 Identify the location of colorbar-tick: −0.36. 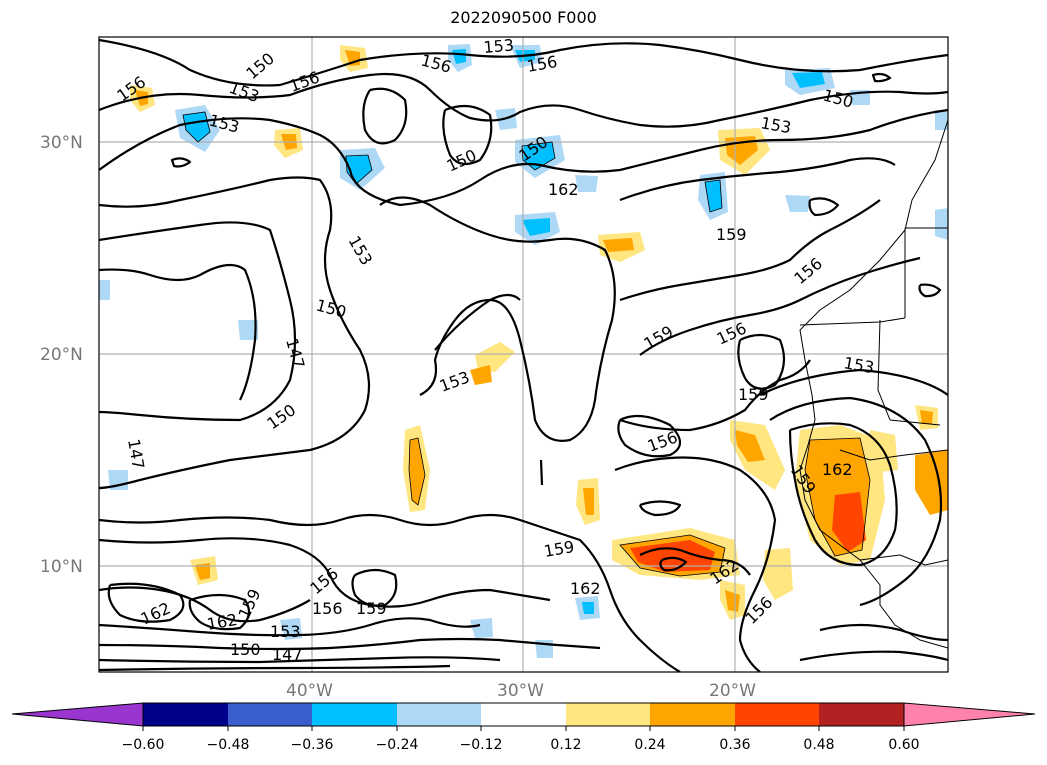
(312, 745).